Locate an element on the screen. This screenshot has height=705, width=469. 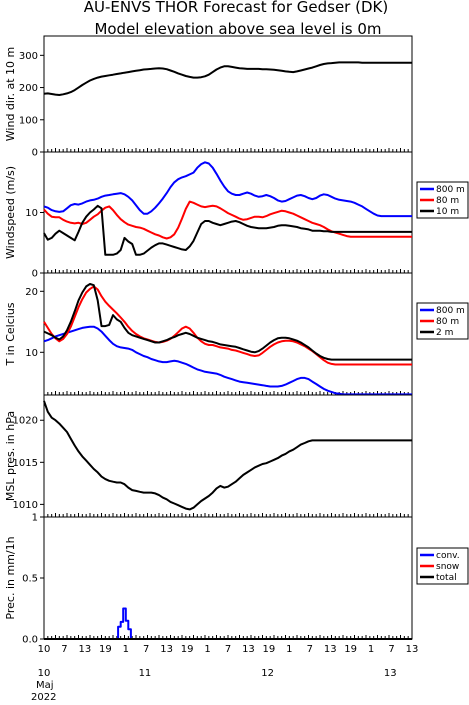
chart-title-line-2: Model elevation above sea level is 0m is located at coordinates (237, 29).